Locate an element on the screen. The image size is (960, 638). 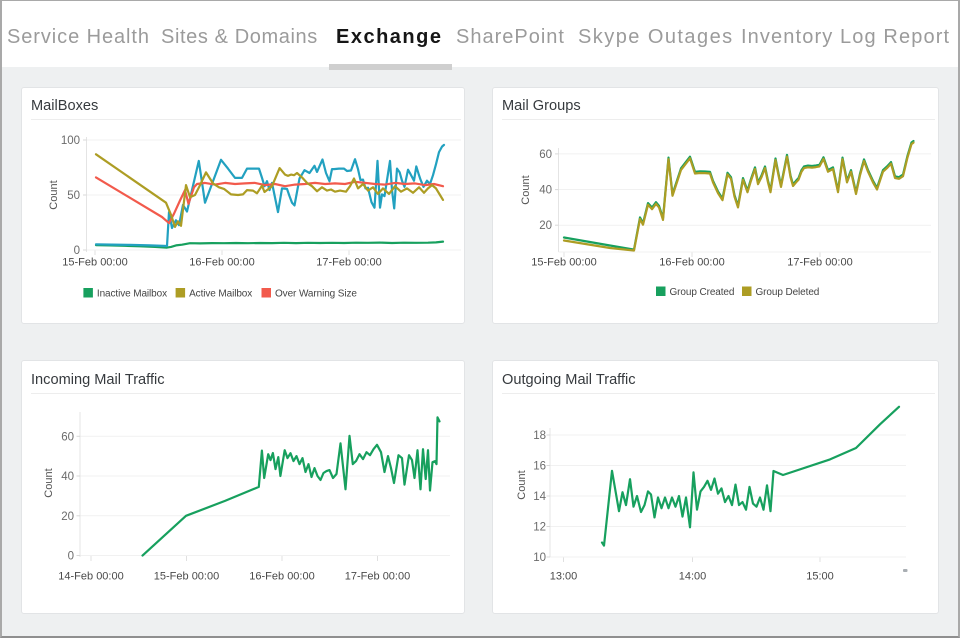
svg-text: MailBoxes is located at coordinates (64, 106).